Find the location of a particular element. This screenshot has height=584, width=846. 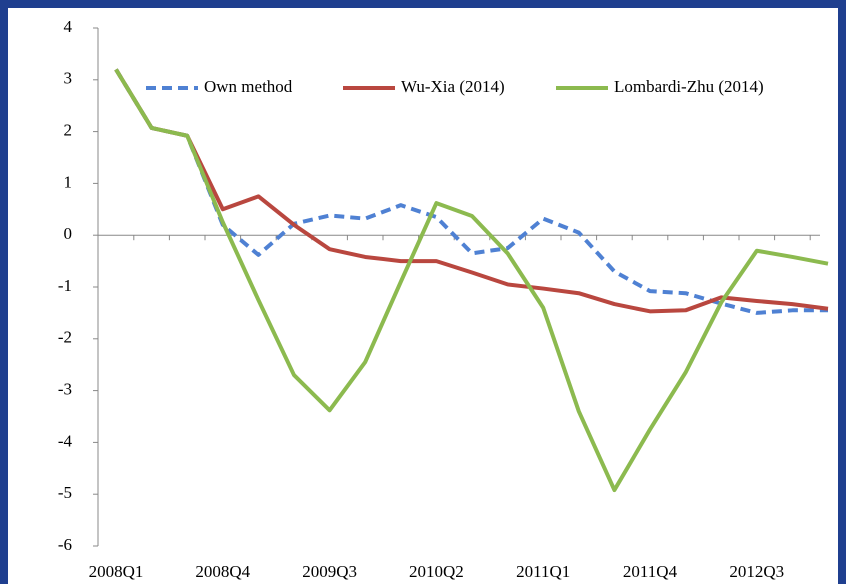

x-tick-label: 2008Q4 is located at coordinates (222, 571).